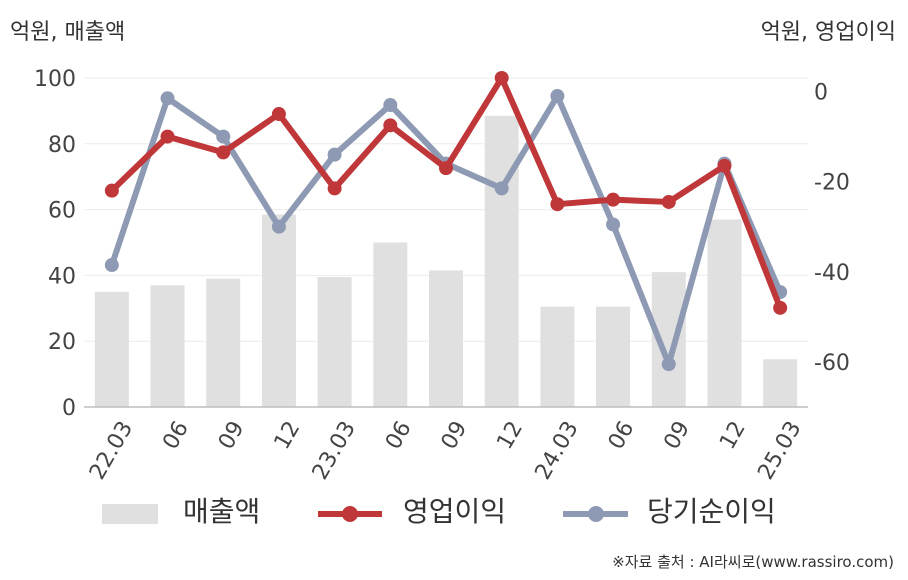  I want to click on right-tick-label: 0, so click(821, 93).